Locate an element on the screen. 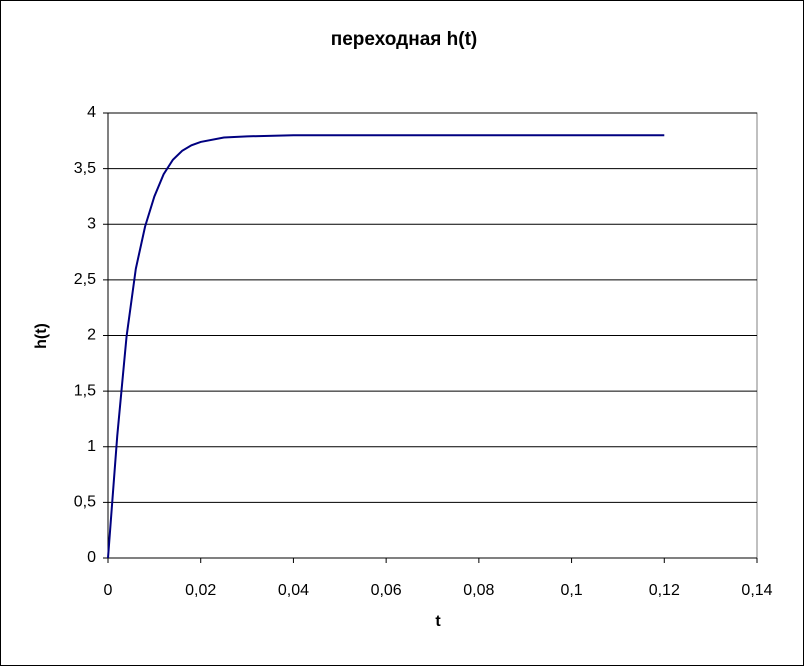 The width and height of the screenshot is (804, 666). x-tick-label: 0,08 is located at coordinates (478, 590).